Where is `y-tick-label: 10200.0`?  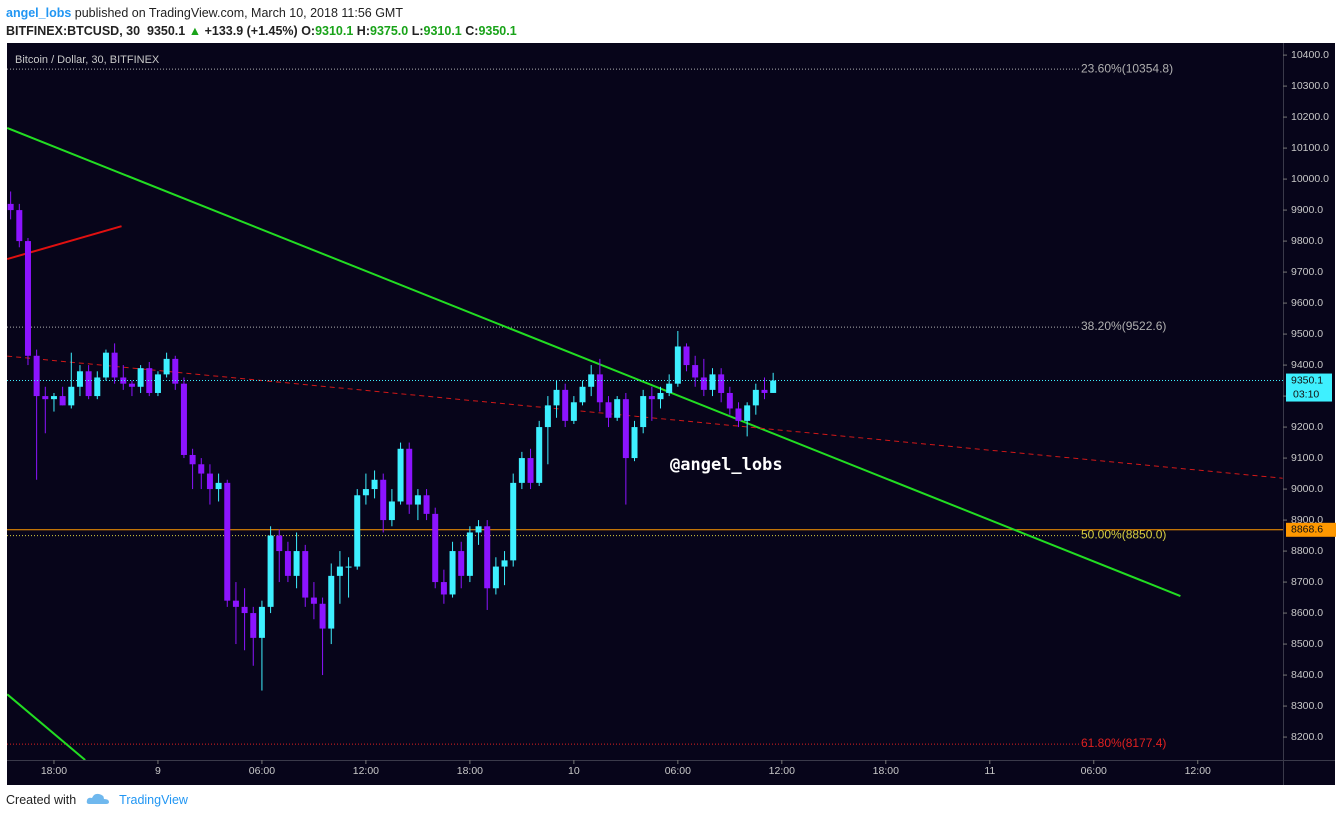
y-tick-label: 10200.0 is located at coordinates (1310, 117).